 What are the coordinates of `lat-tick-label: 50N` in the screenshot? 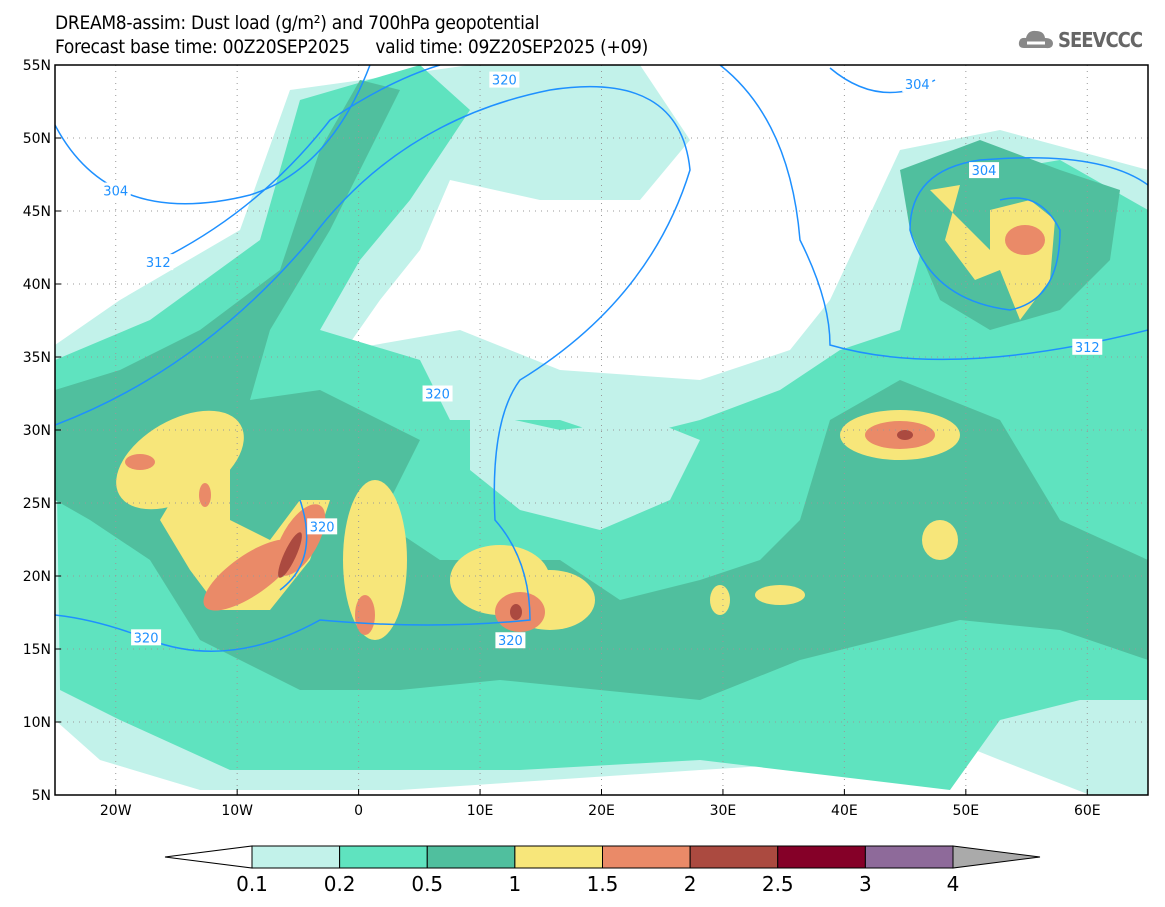 It's located at (37, 139).